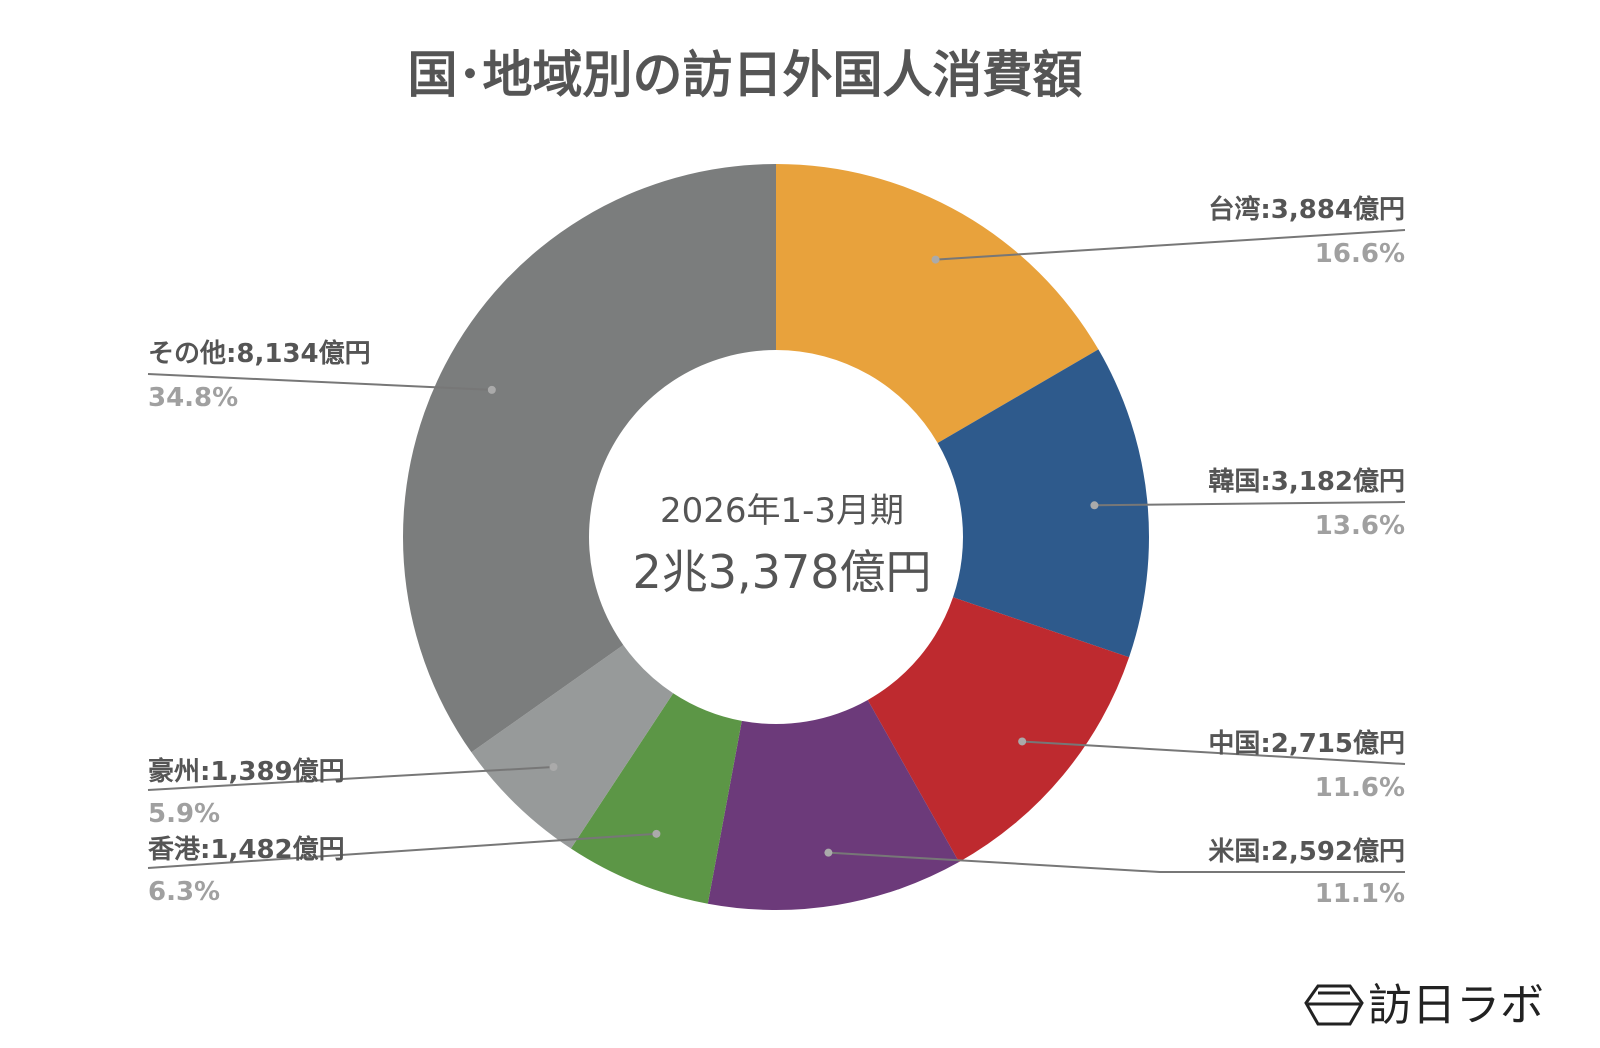  What do you see at coordinates (246, 771) in the screenshot?
I see `data-label-豪州: 豪州:1,389億円` at bounding box center [246, 771].